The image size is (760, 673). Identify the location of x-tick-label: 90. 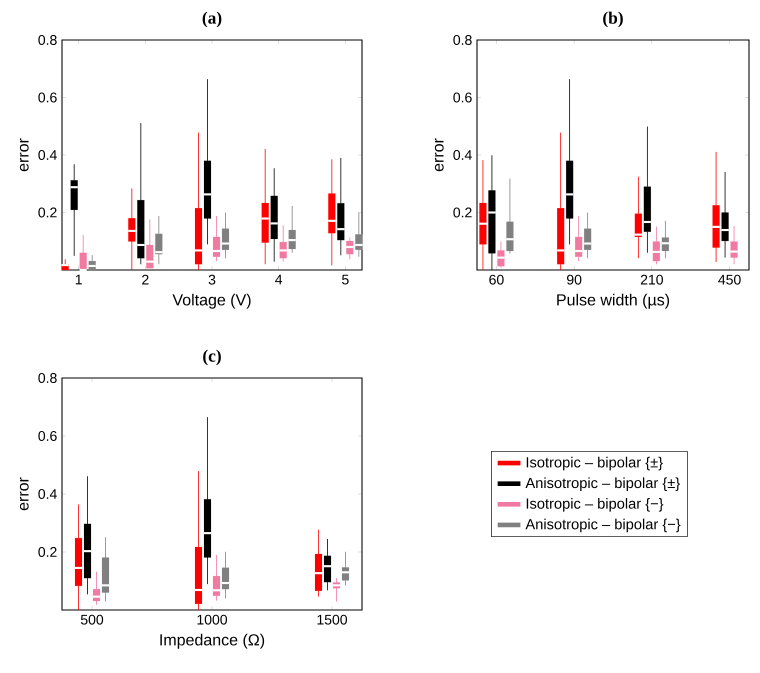
(574, 279).